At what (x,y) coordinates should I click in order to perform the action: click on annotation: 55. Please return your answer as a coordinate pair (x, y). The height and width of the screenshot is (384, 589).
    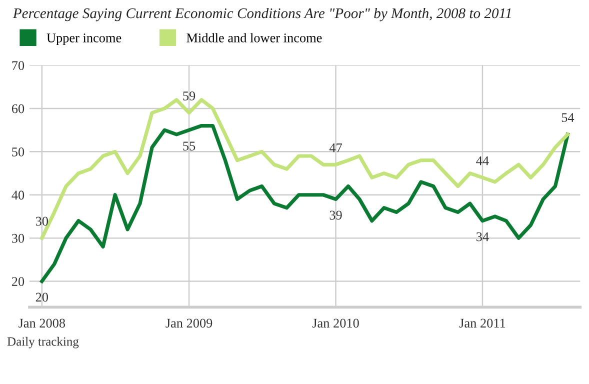
    Looking at the image, I should click on (189, 146).